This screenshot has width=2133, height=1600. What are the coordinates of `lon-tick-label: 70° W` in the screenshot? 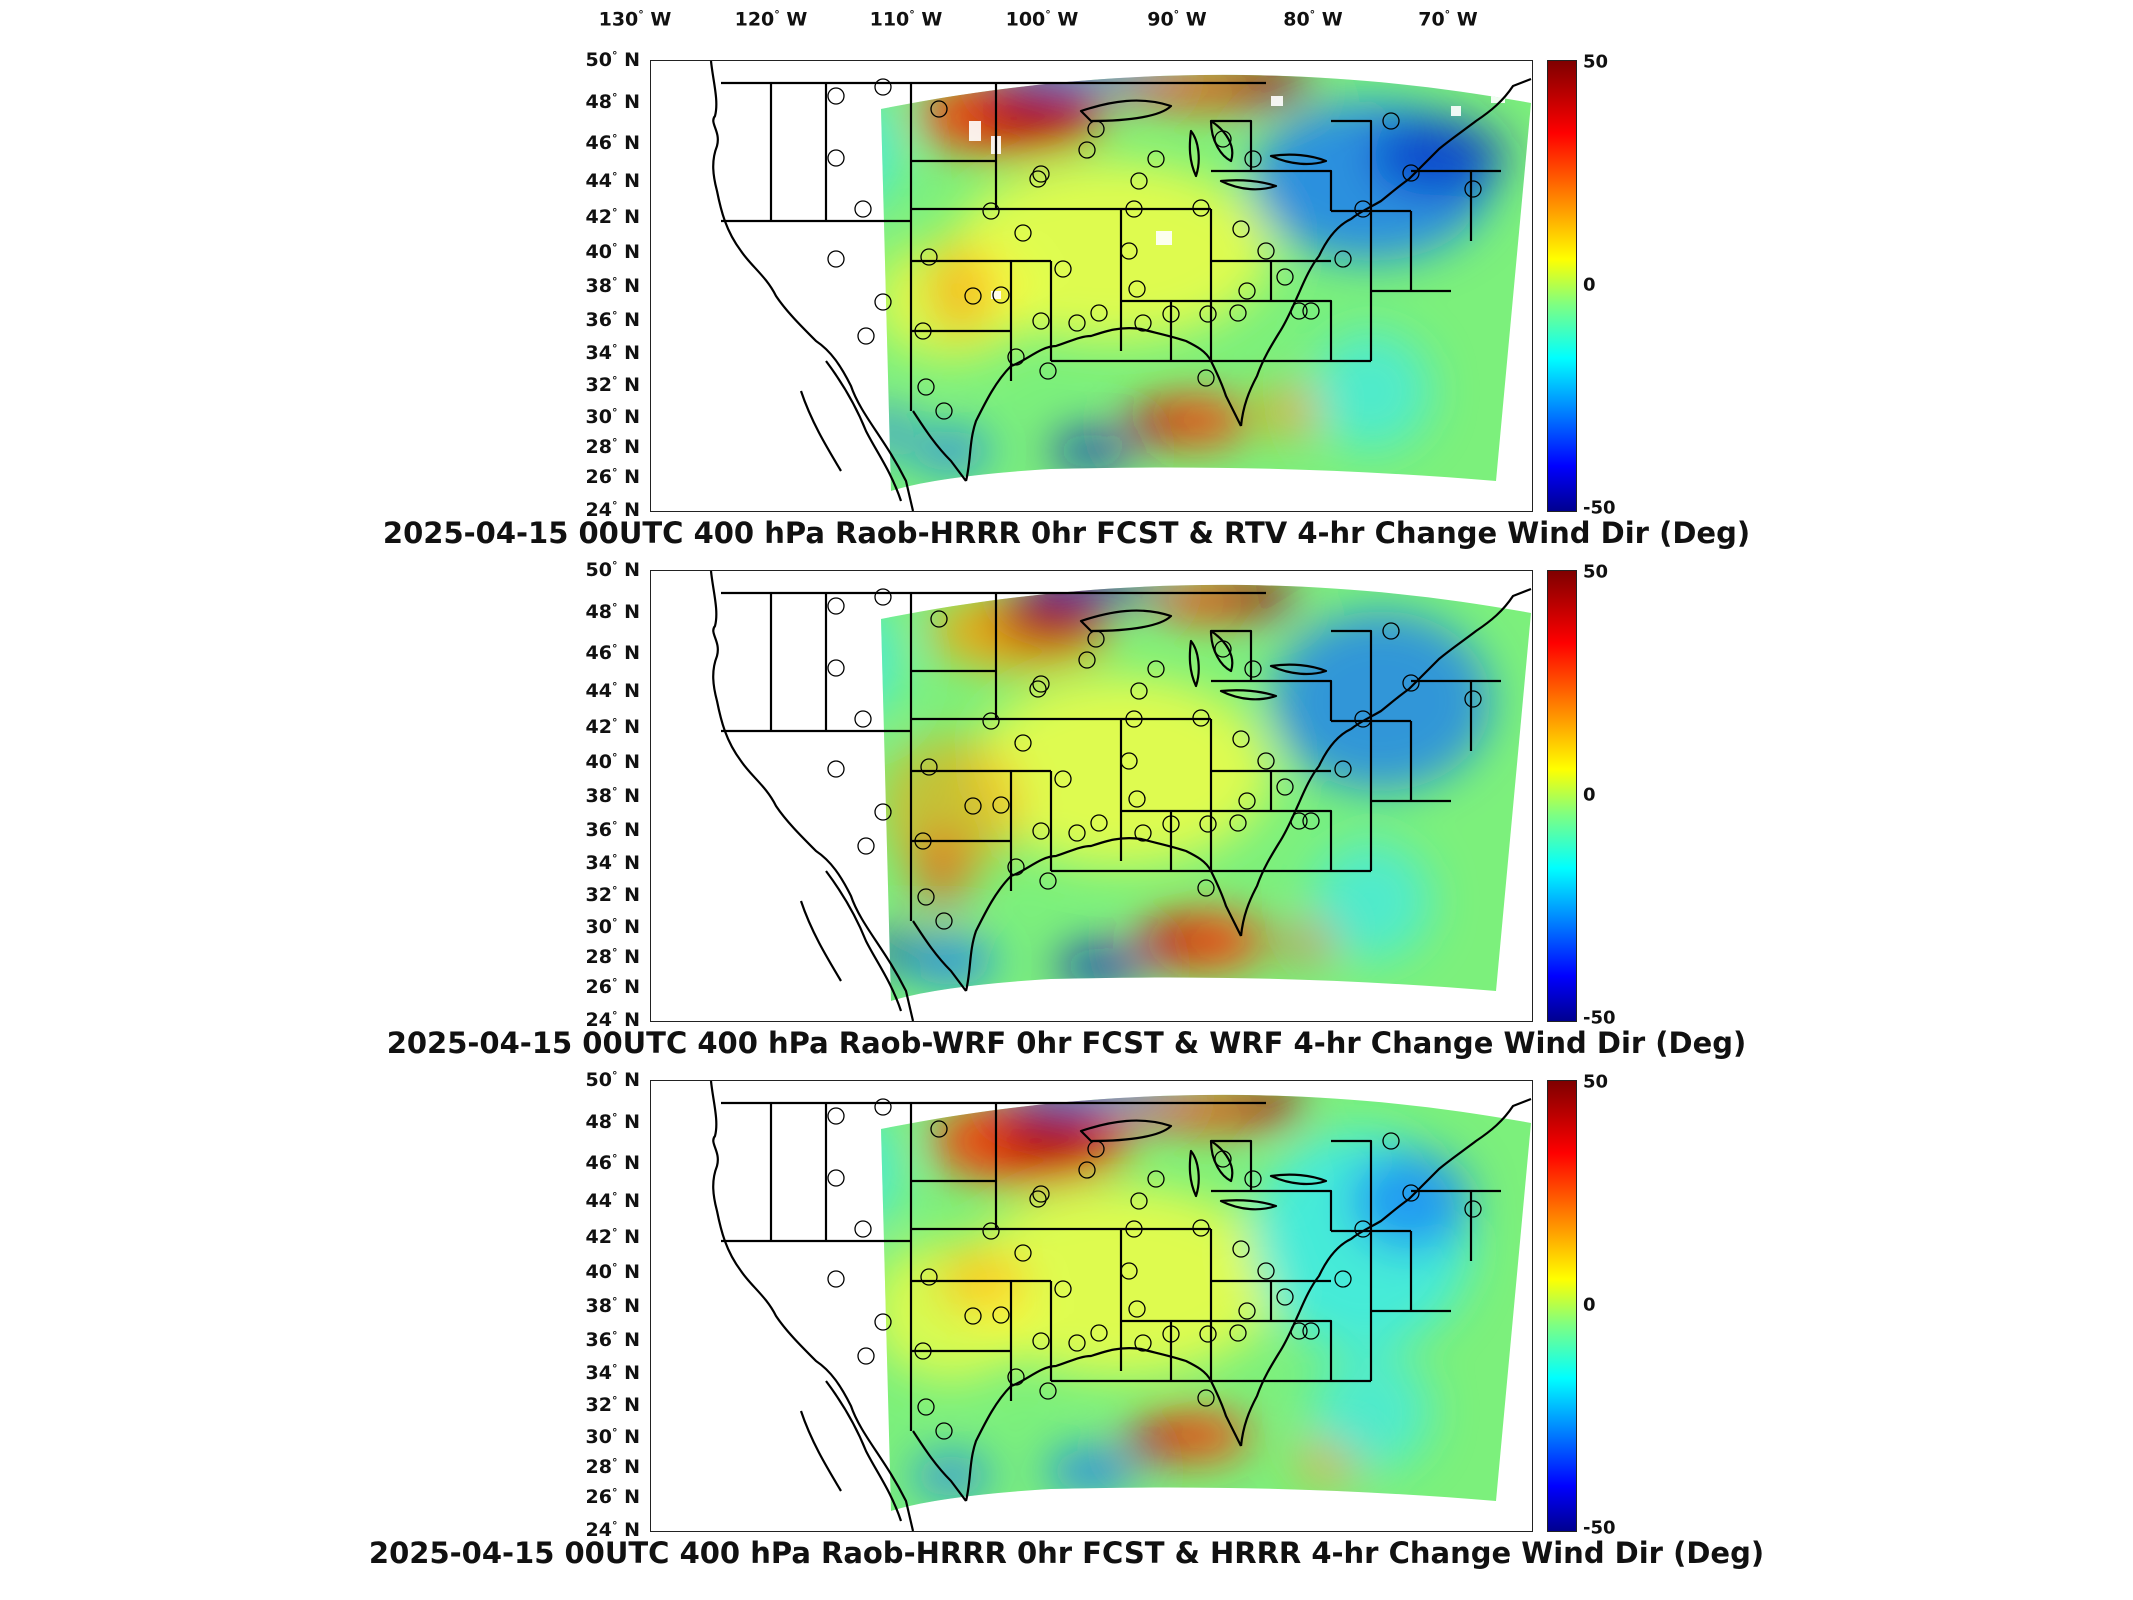 It's located at (1448, 19).